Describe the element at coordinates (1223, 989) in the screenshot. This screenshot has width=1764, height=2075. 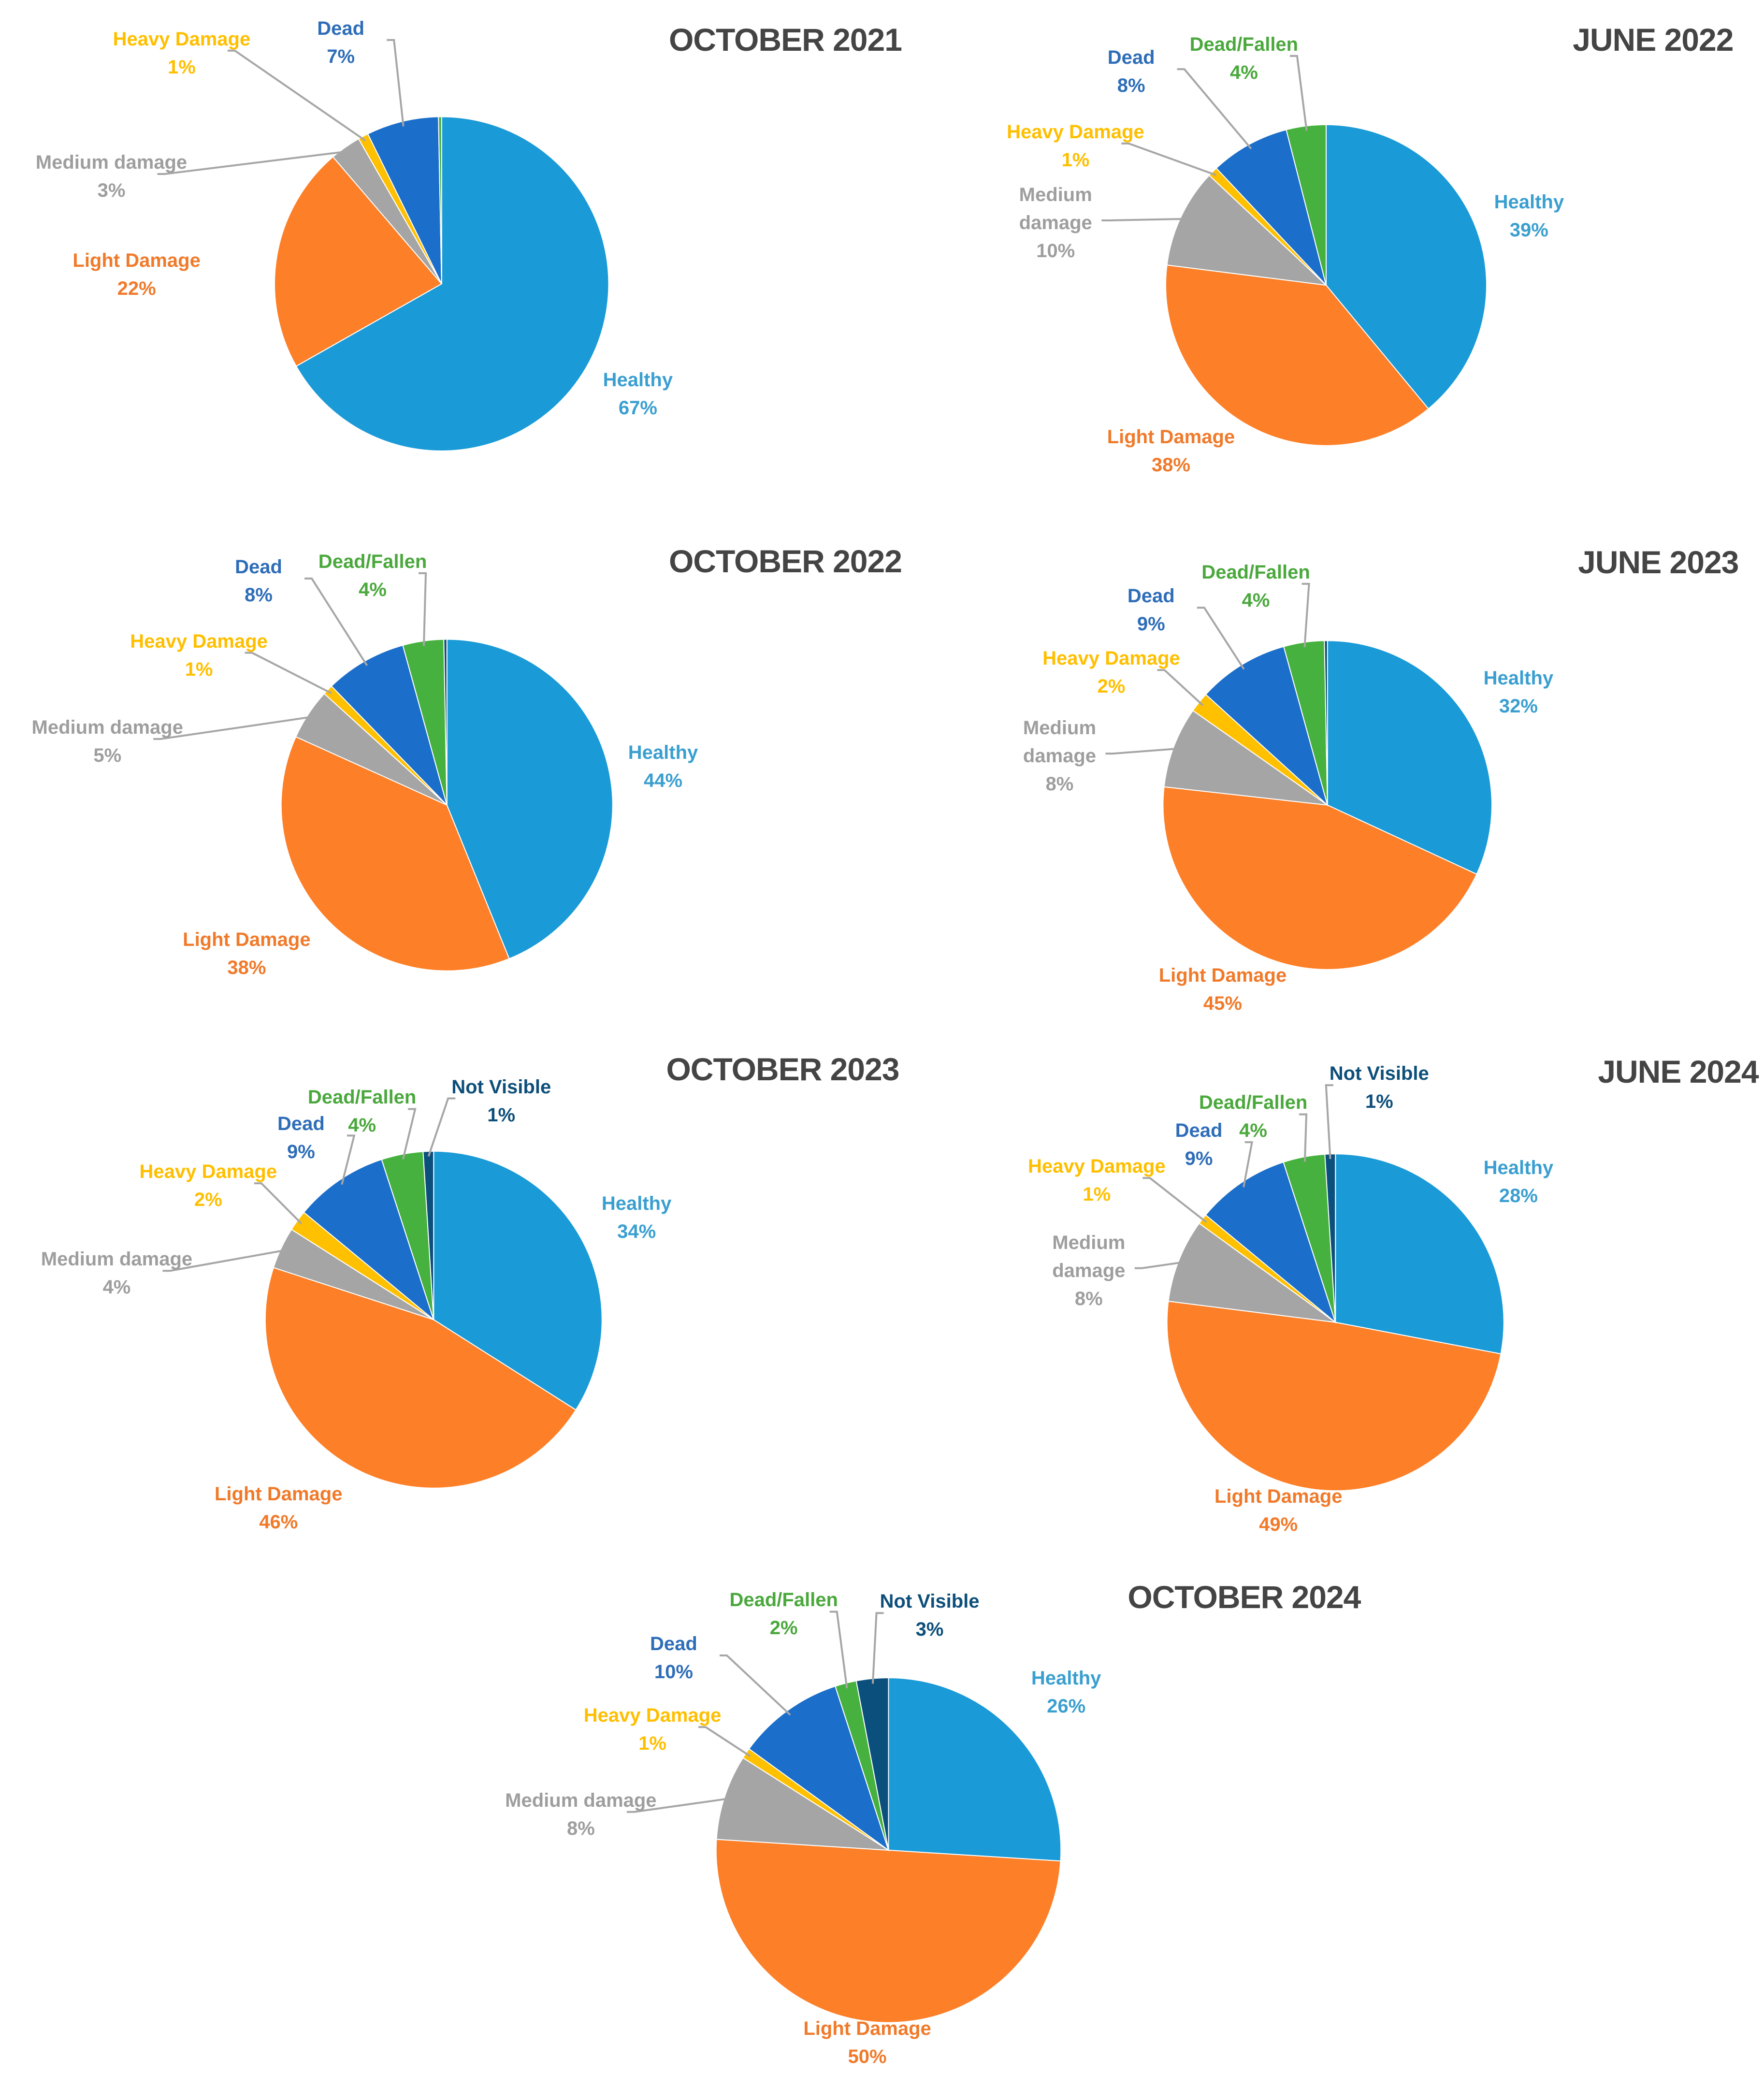
I see `data-label-light-damage: Light Damage 45%` at that location.